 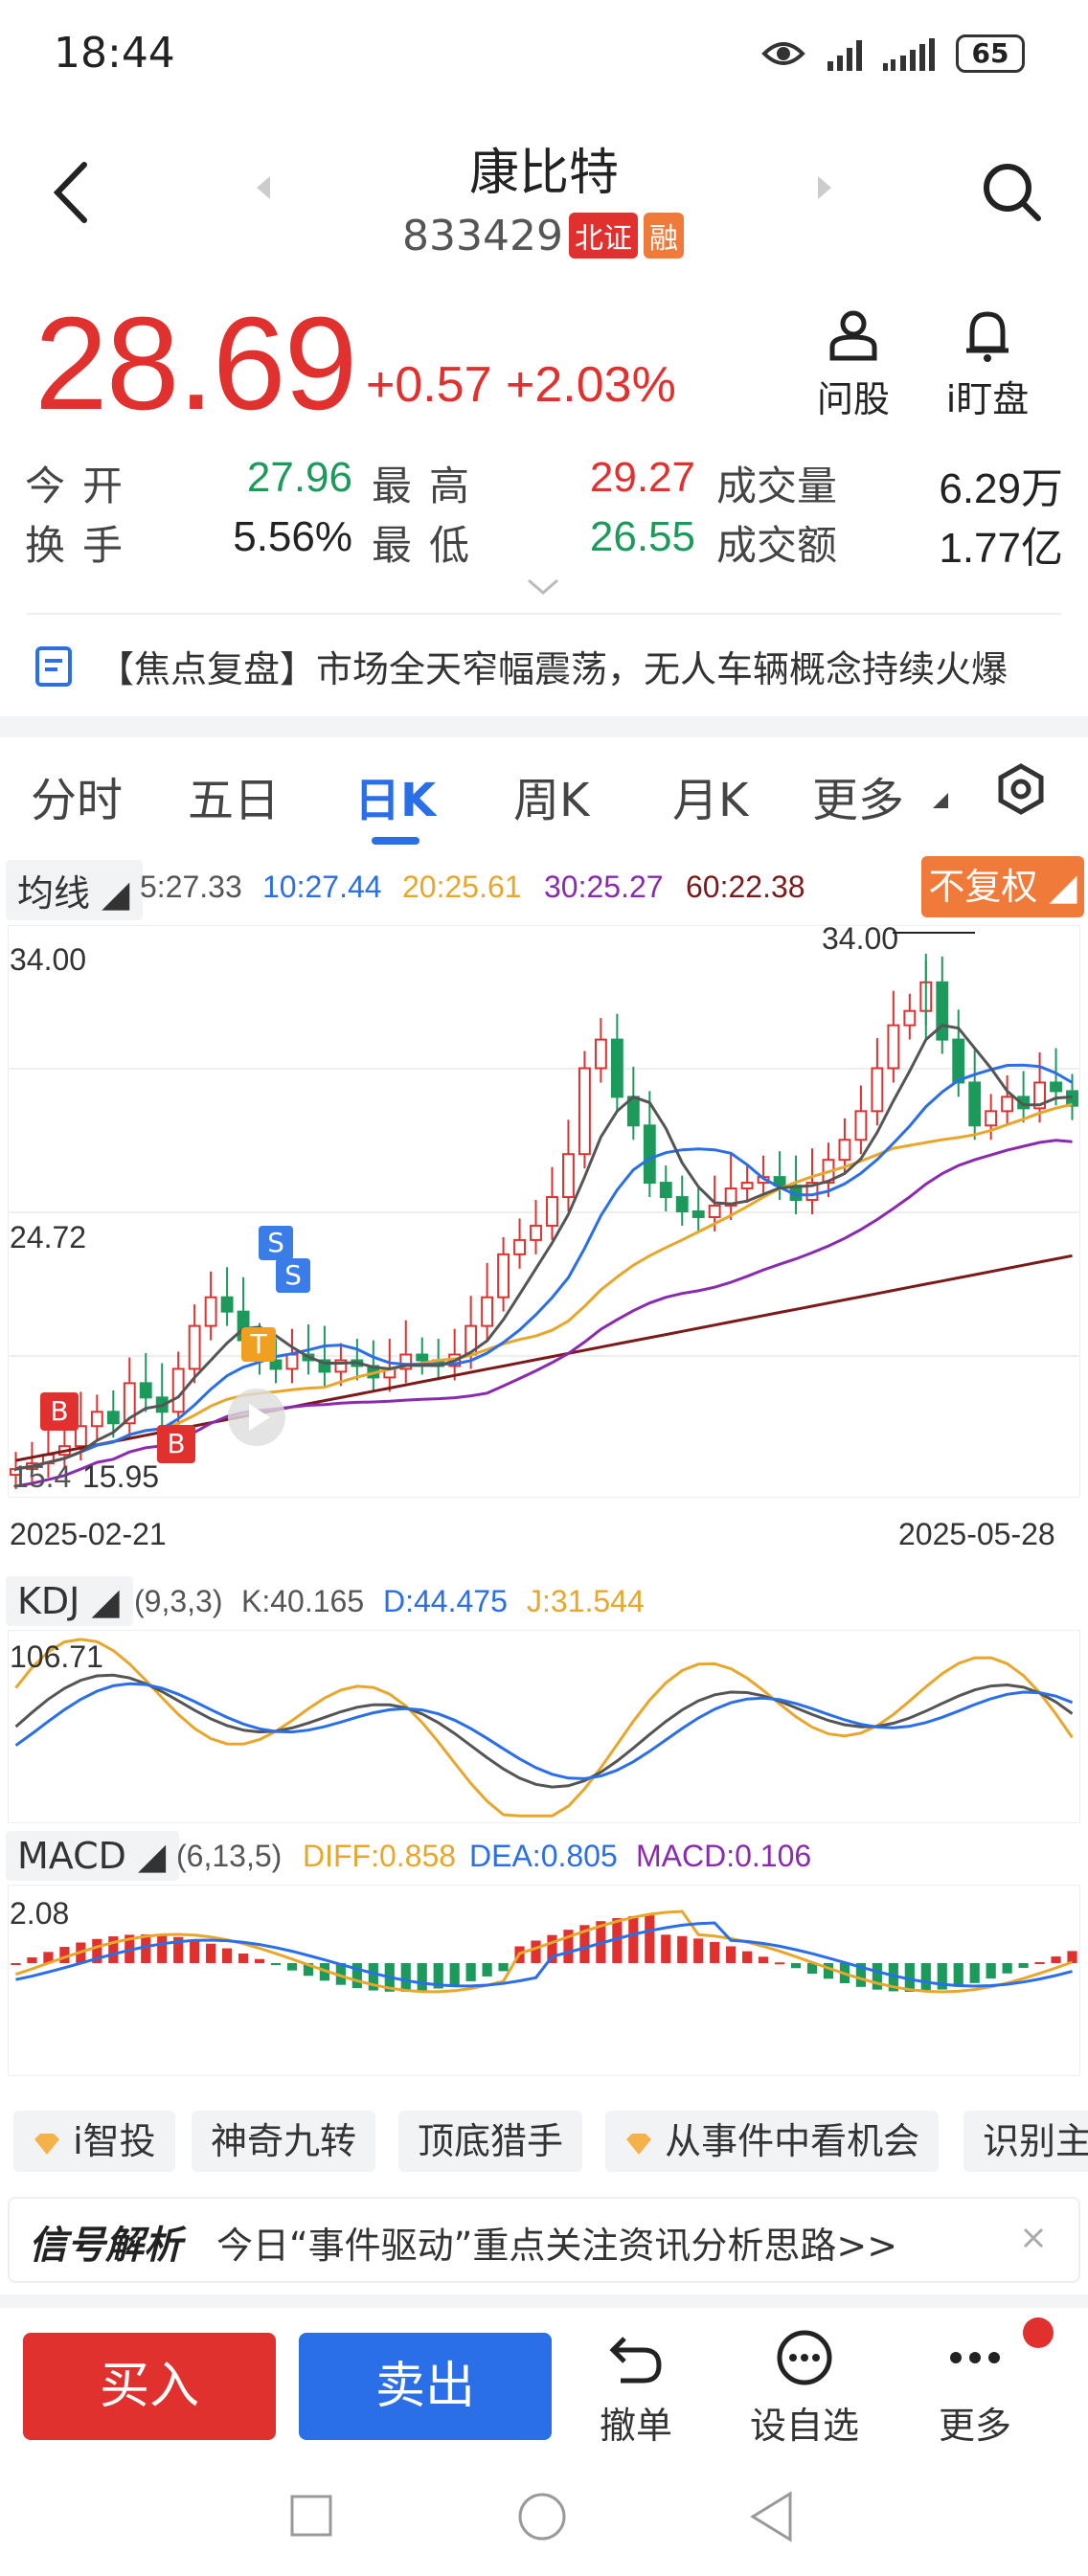 What do you see at coordinates (642, 477) in the screenshot?
I see `high-value: 29.27` at bounding box center [642, 477].